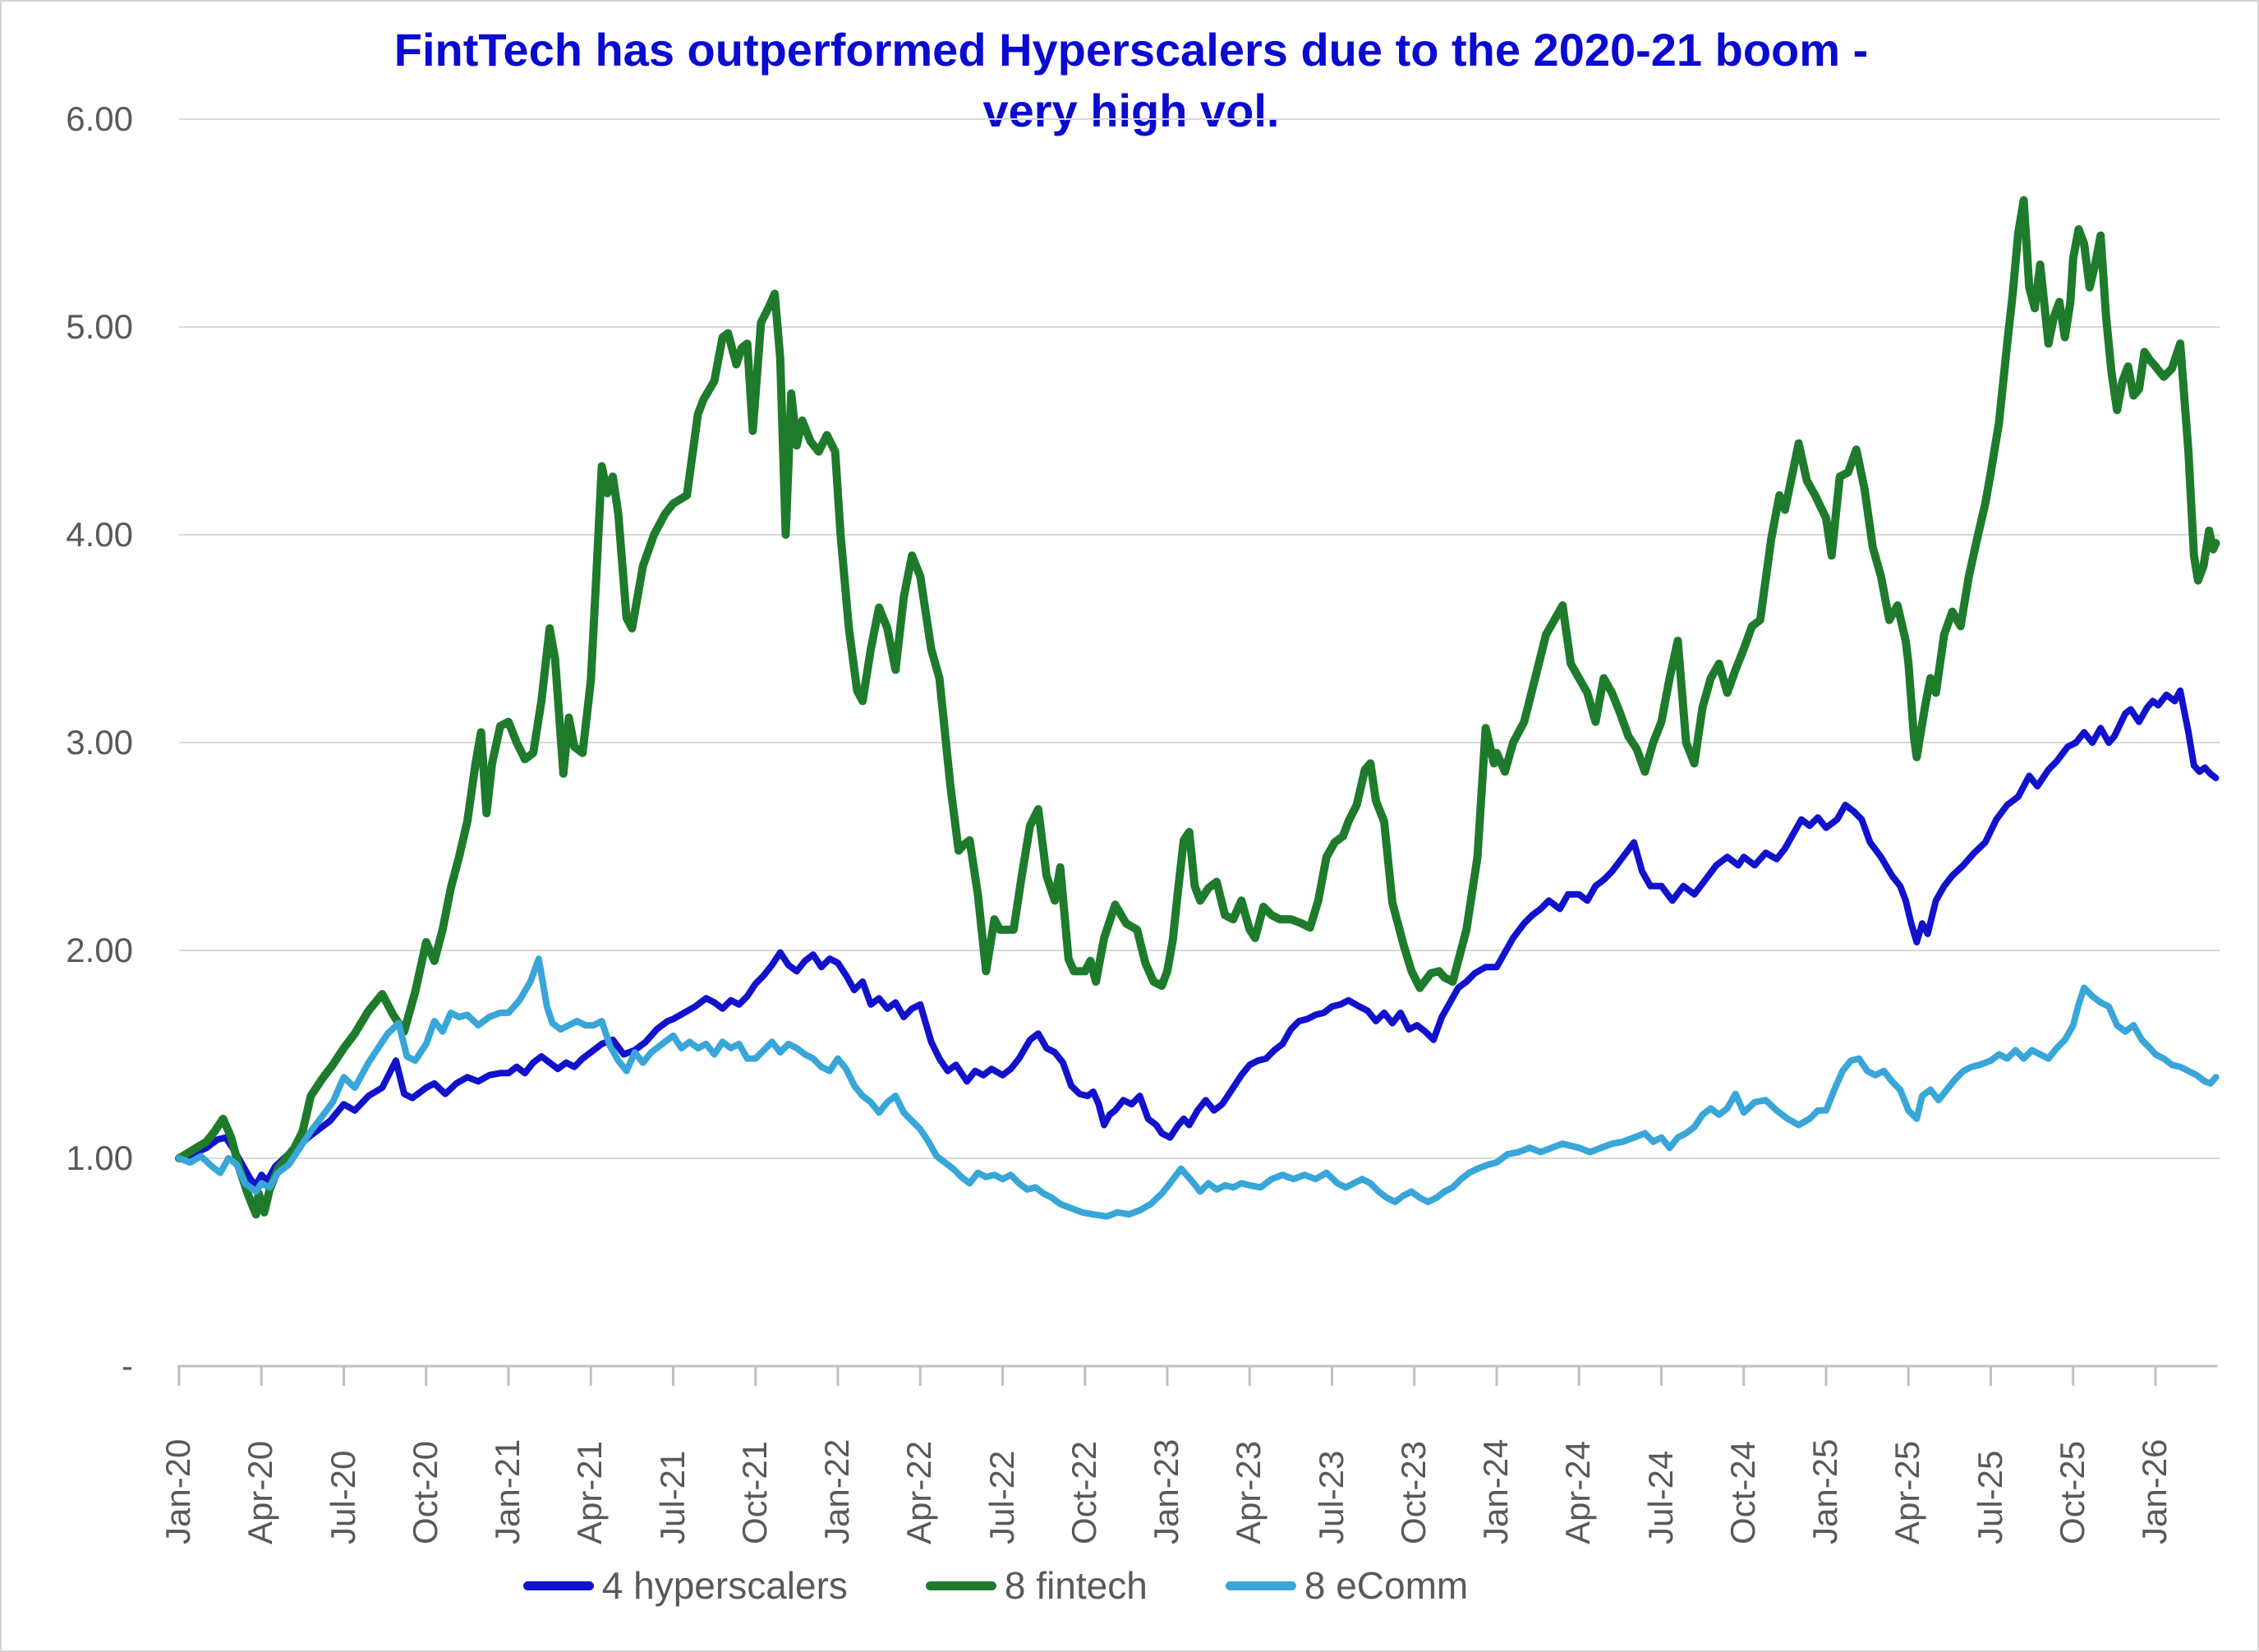  I want to click on legend-swatch-hyperscalers, so click(558, 1586).